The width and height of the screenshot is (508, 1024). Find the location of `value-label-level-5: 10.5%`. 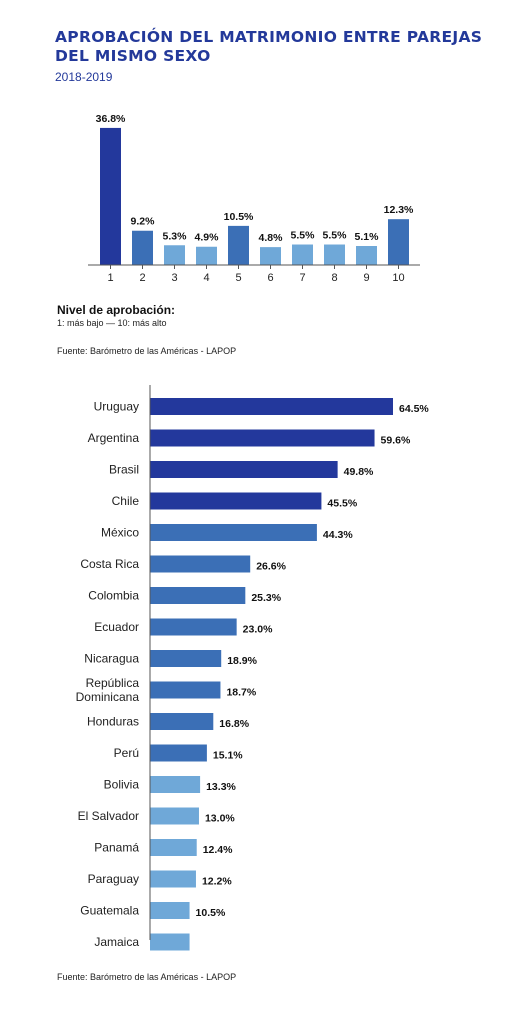

value-label-level-5: 10.5% is located at coordinates (239, 217).